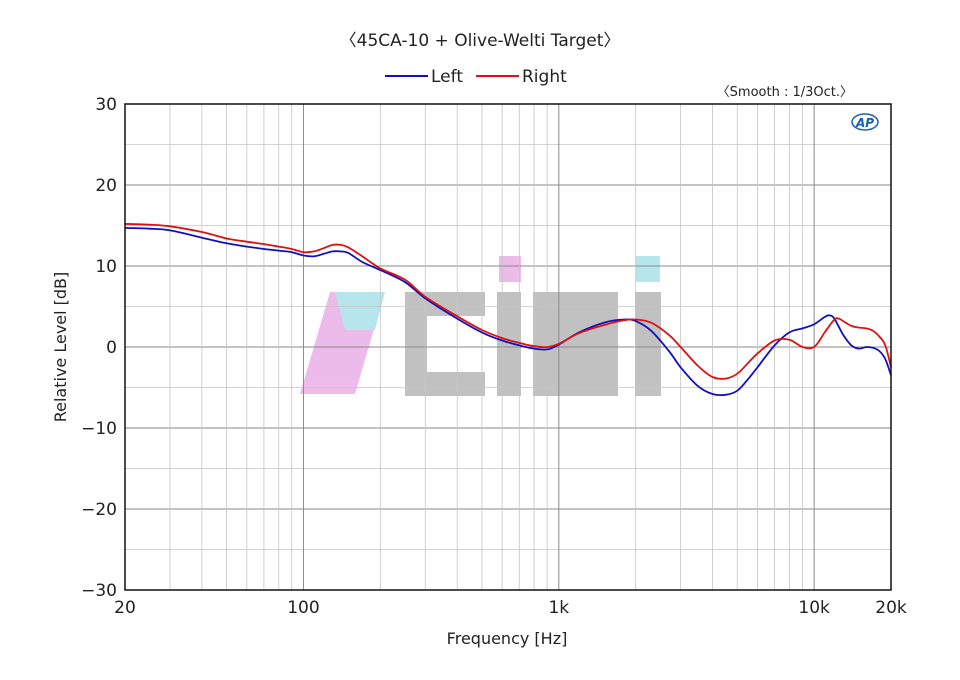 The height and width of the screenshot is (680, 960). I want to click on x-axis-label: Frequency [Hz], so click(507, 638).